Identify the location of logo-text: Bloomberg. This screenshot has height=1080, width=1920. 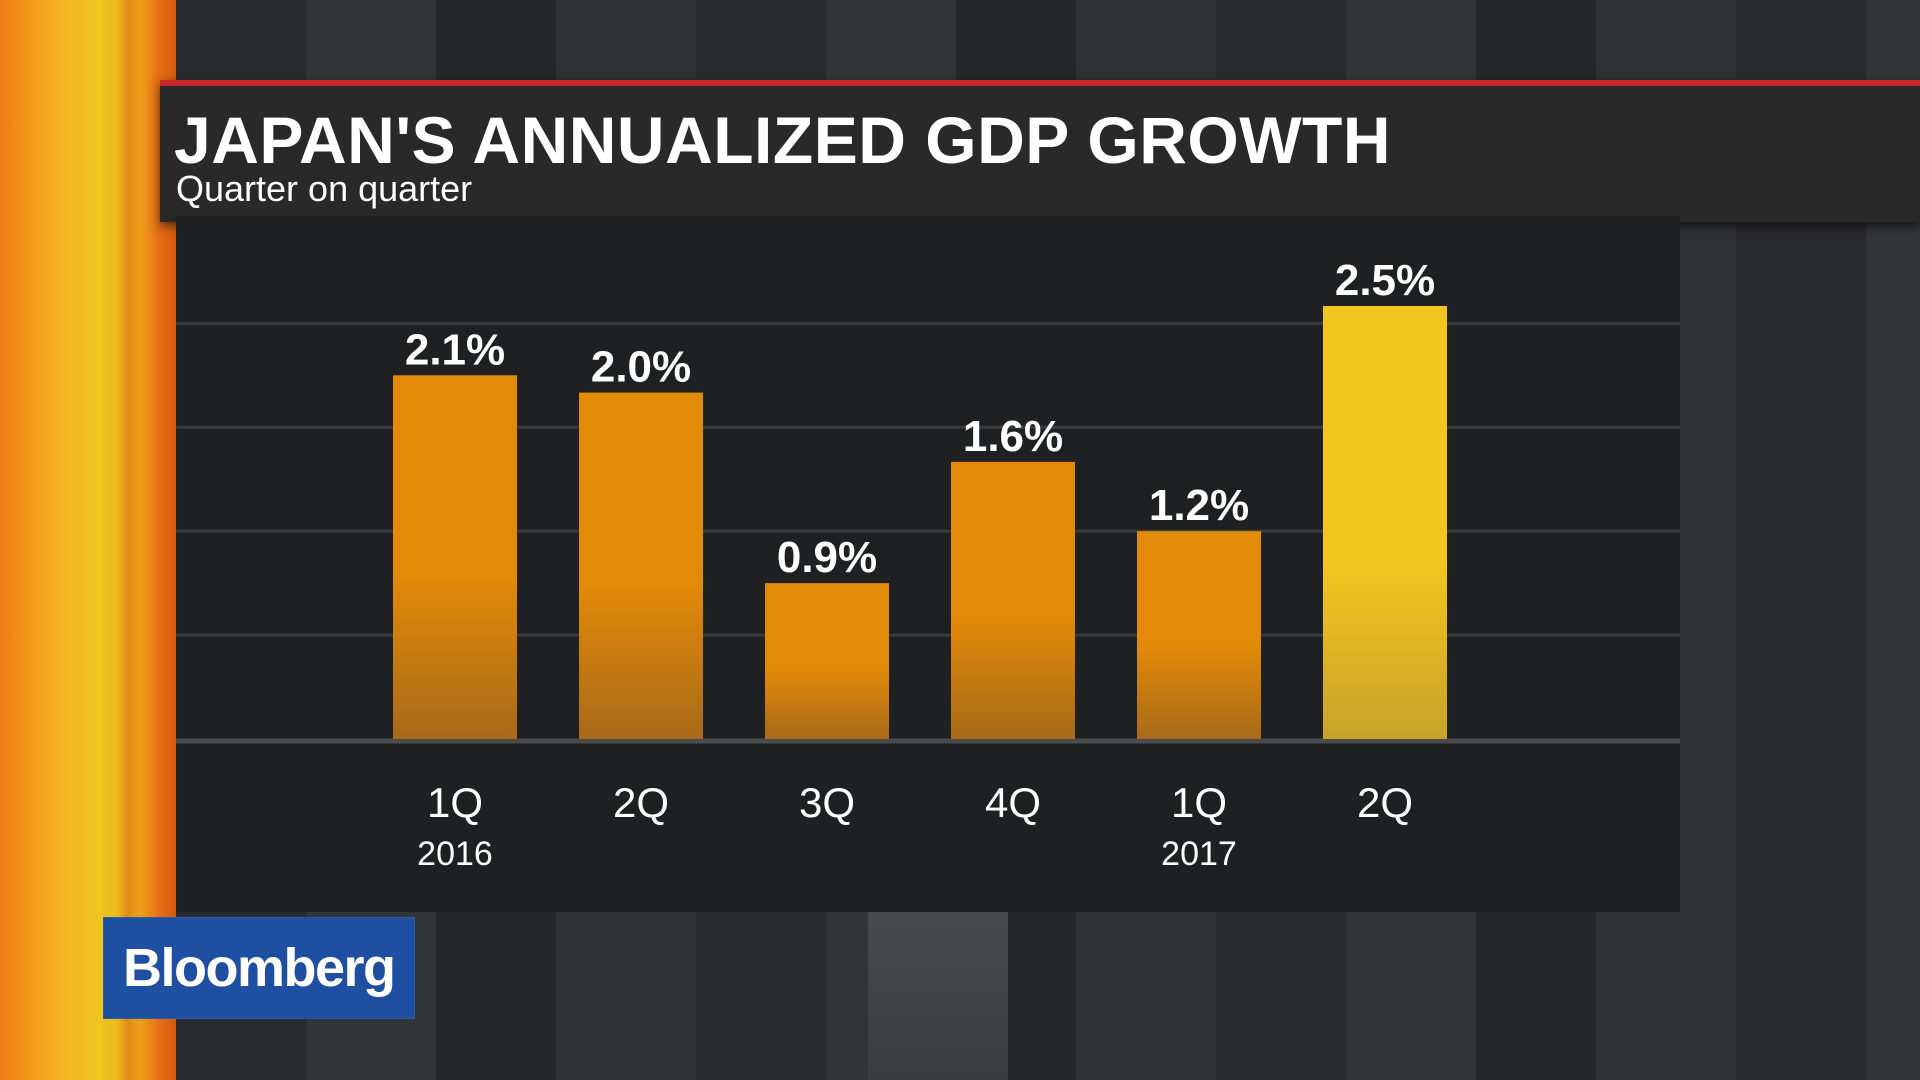
(259, 968).